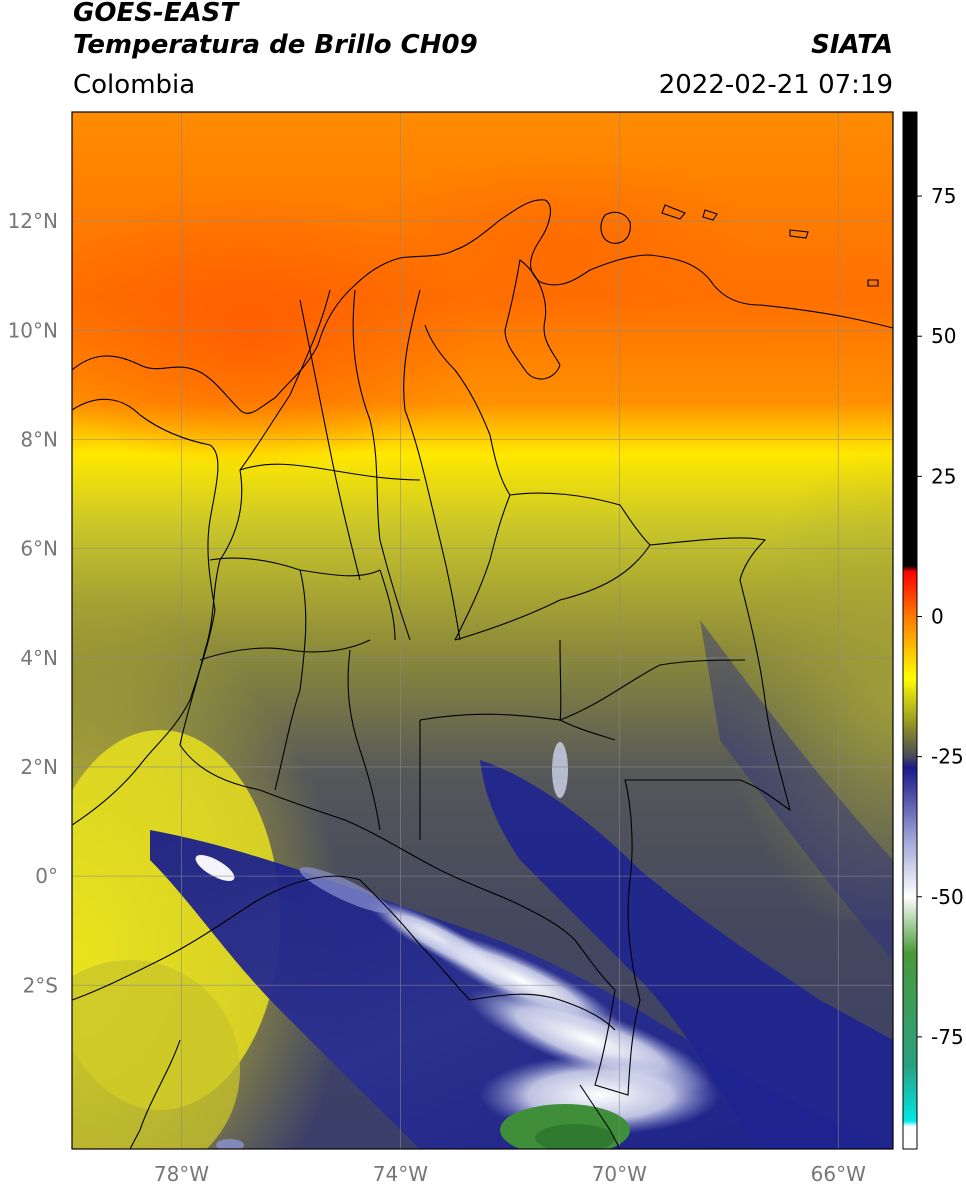  Describe the element at coordinates (33, 330) in the screenshot. I see `lat-tick-label: 10°N` at that location.